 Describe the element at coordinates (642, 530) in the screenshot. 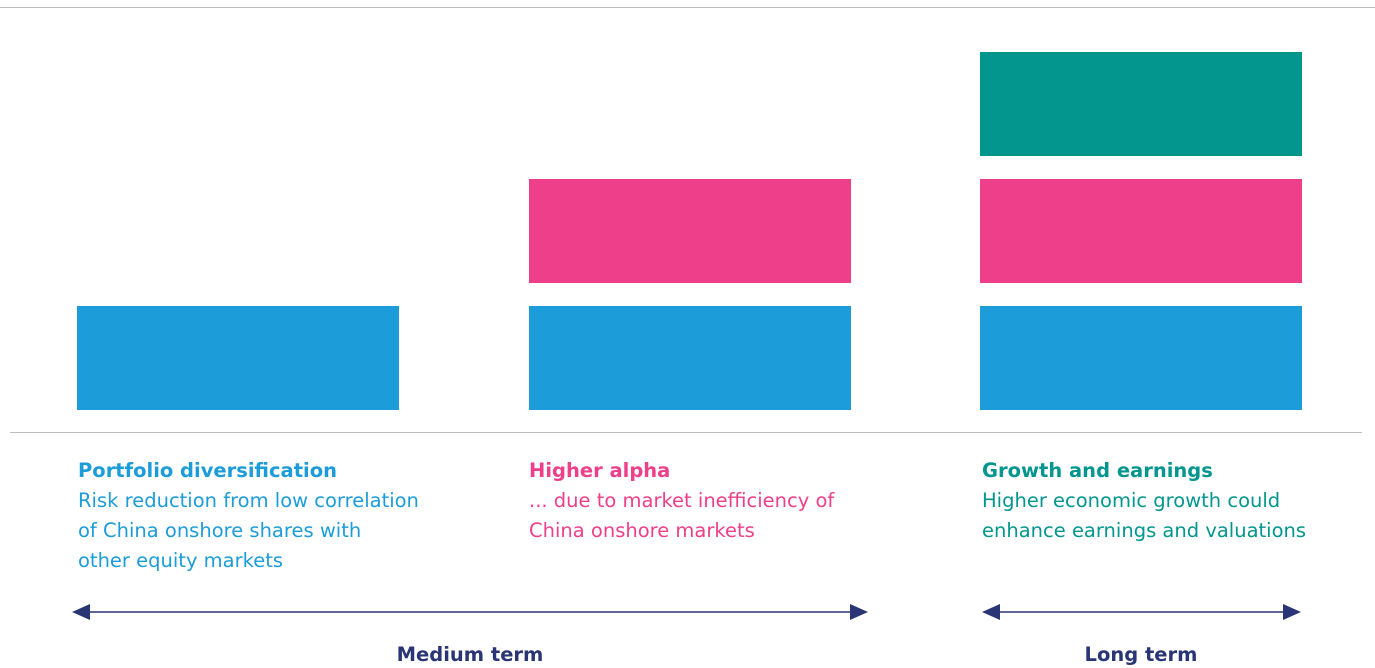

I see `column-description-line: China onshore markets` at that location.